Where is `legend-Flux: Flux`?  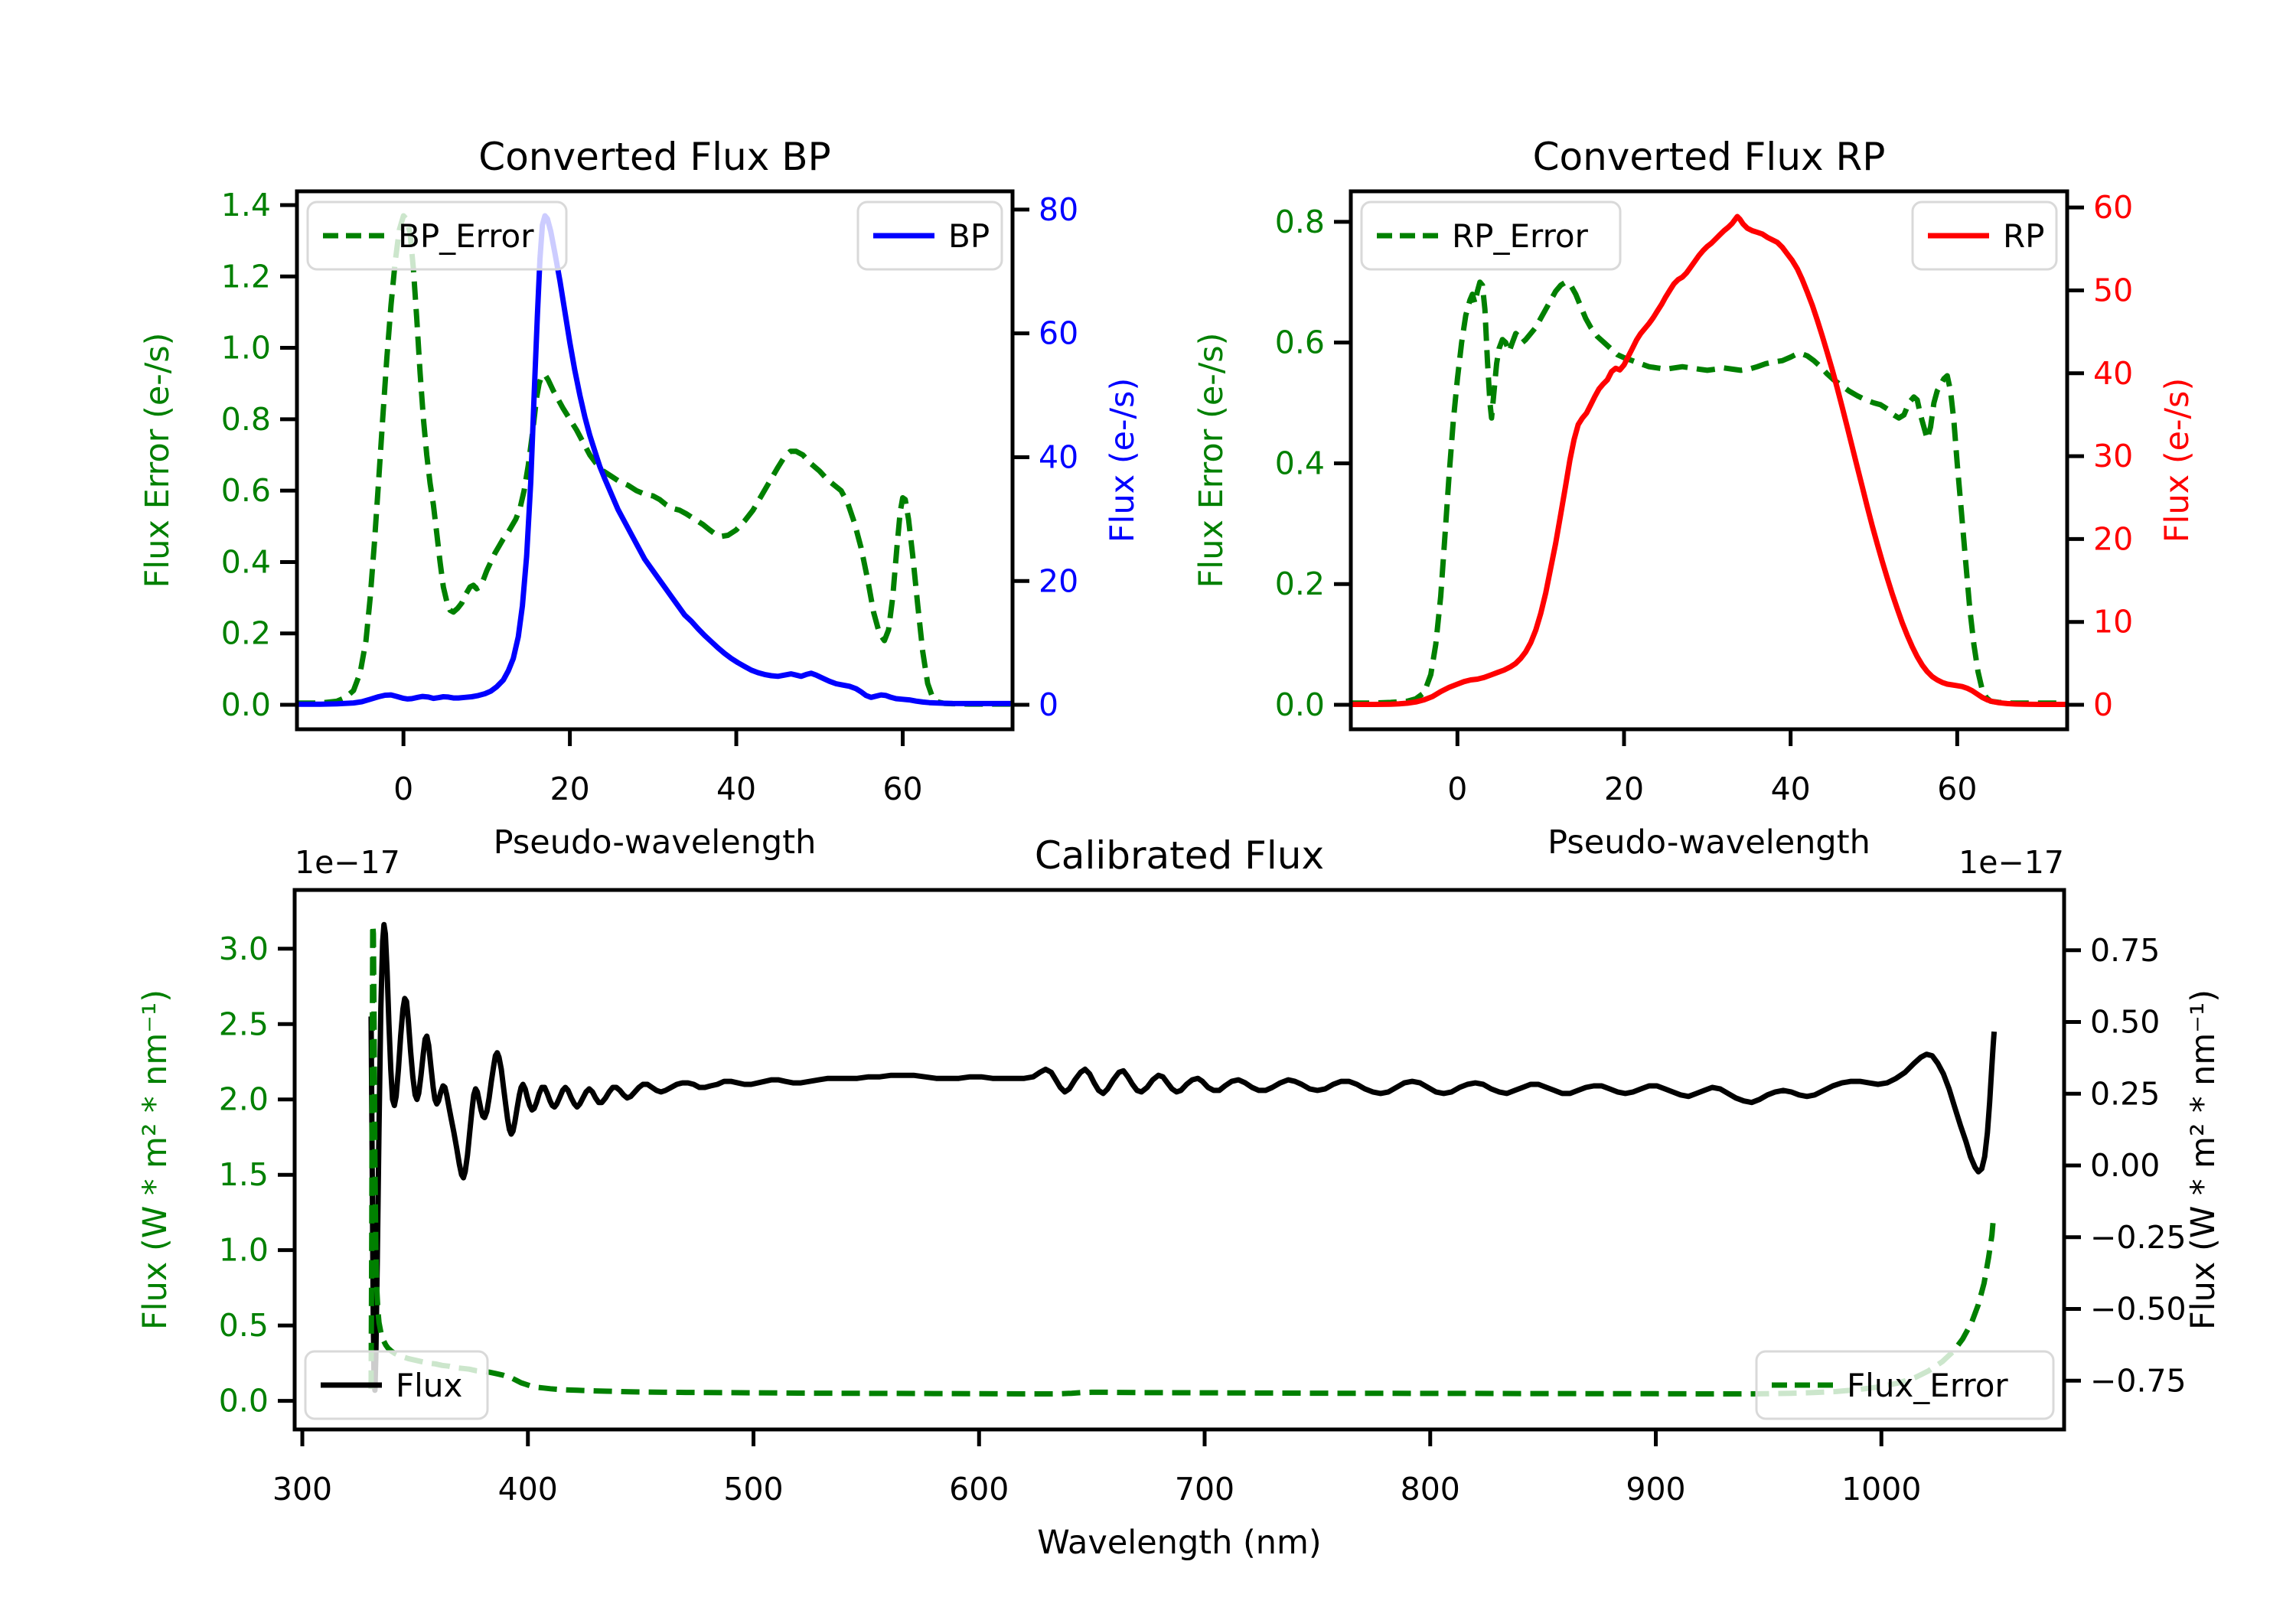
legend-Flux: Flux is located at coordinates (396, 1385).